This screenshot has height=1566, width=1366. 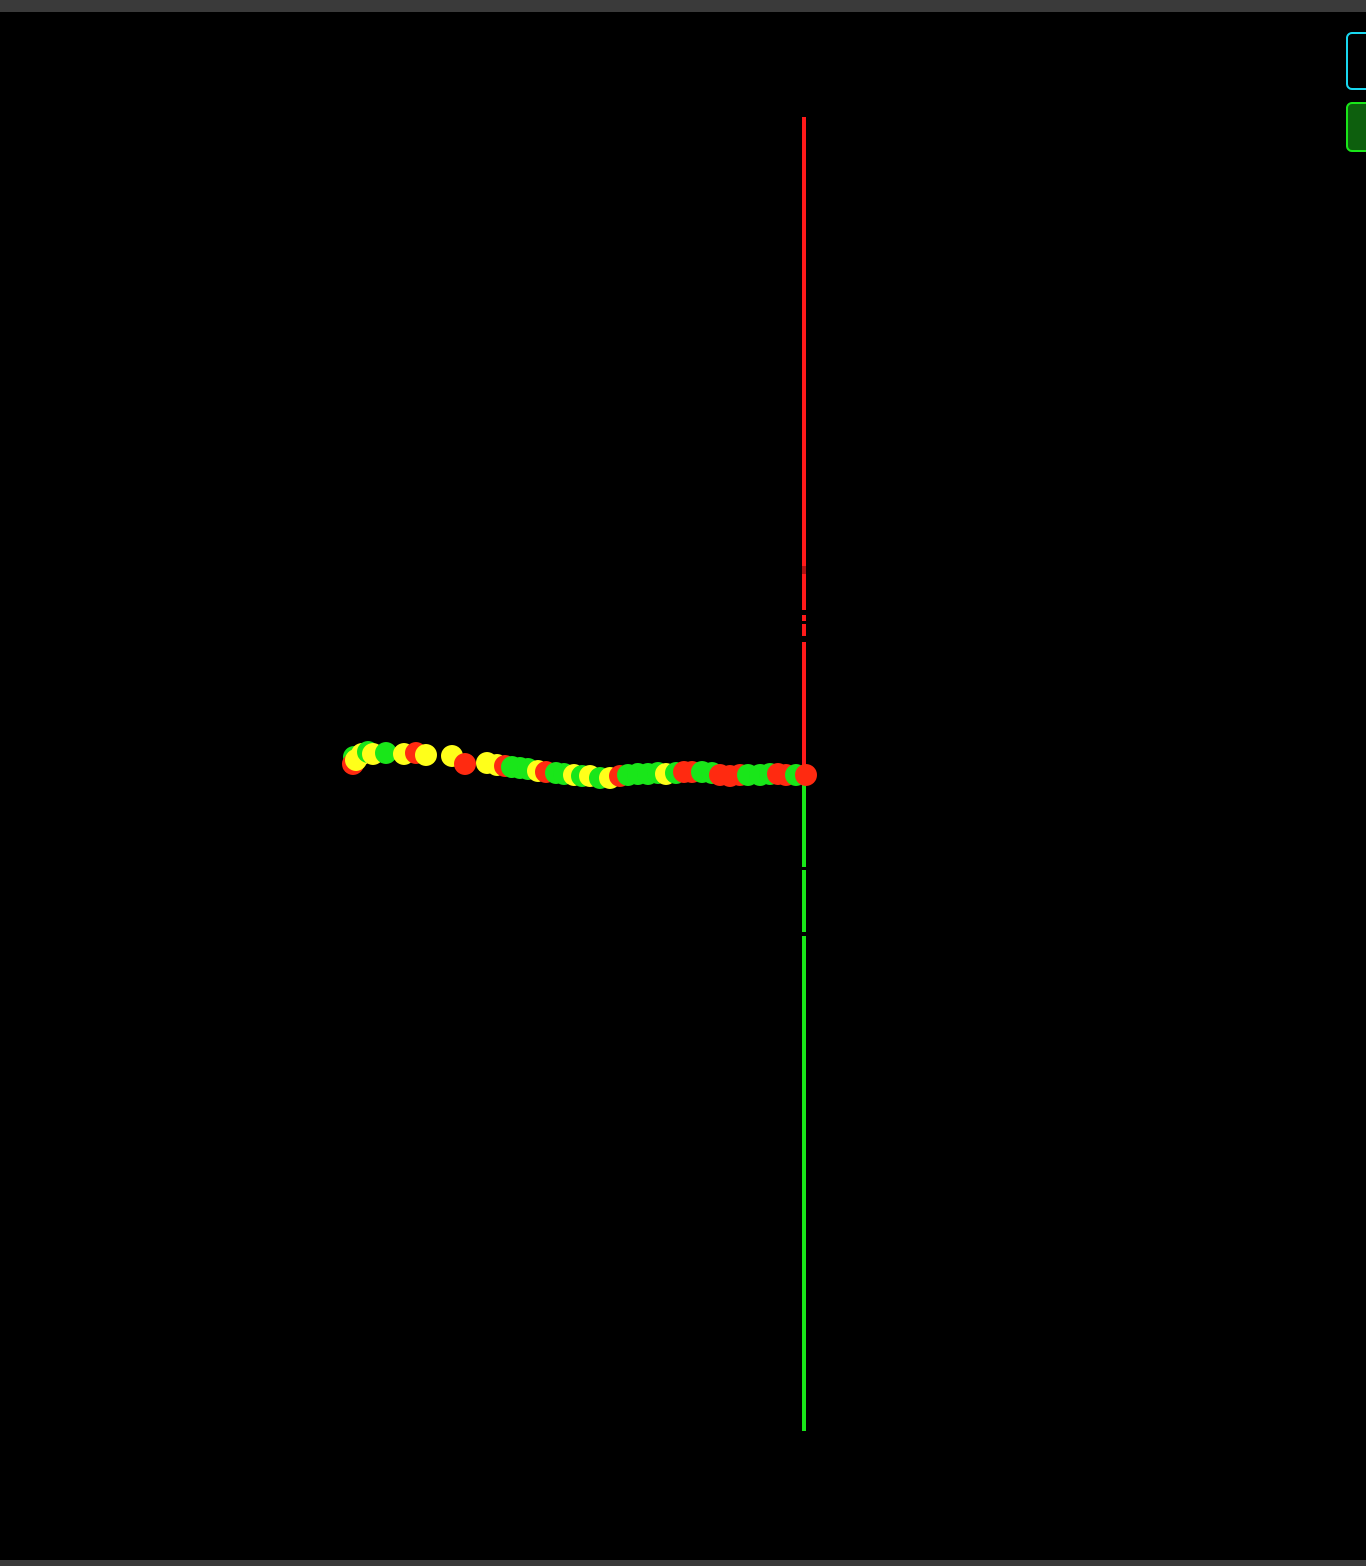 What do you see at coordinates (1356, 61) in the screenshot?
I see `outline-control-button` at bounding box center [1356, 61].